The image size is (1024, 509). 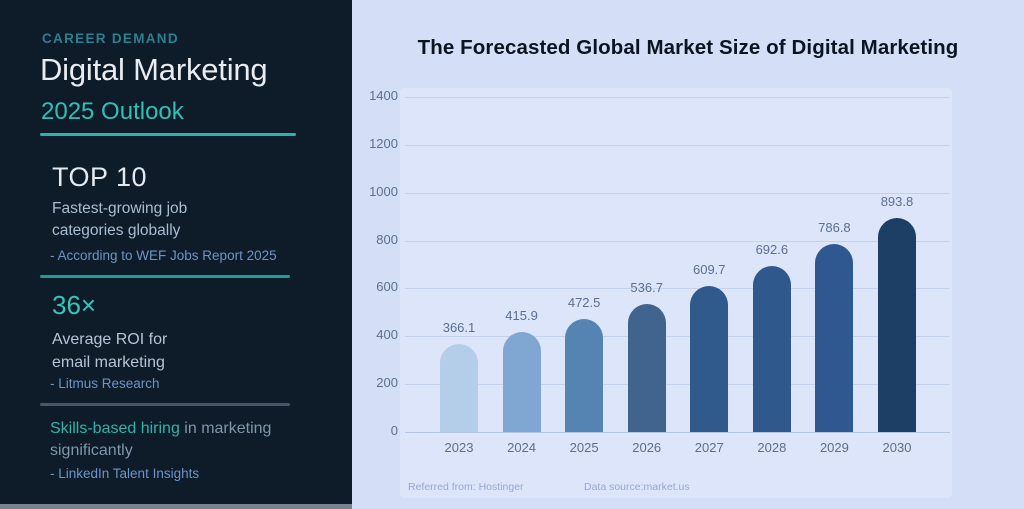 I want to click on eyebrow-label: CAREER DEMAND, so click(x=110, y=38).